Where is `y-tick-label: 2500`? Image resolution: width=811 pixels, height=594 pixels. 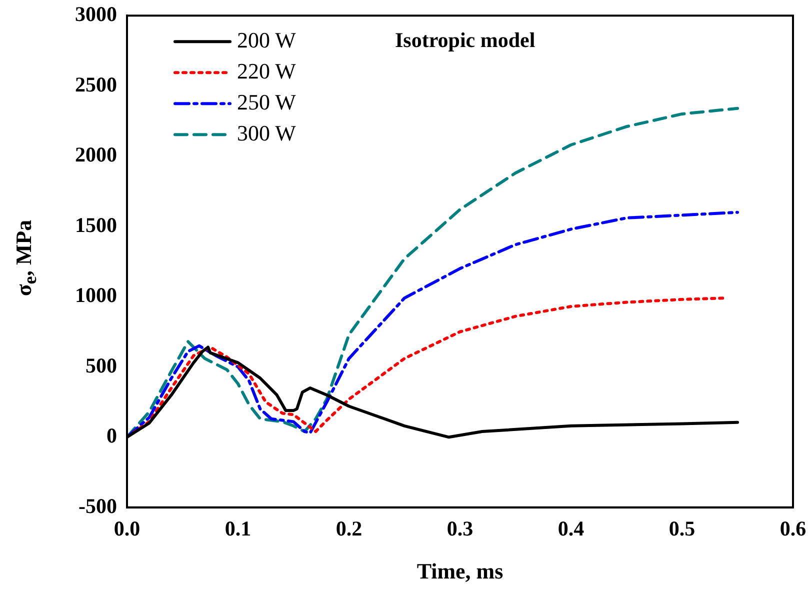
y-tick-label: 2500 is located at coordinates (96, 84).